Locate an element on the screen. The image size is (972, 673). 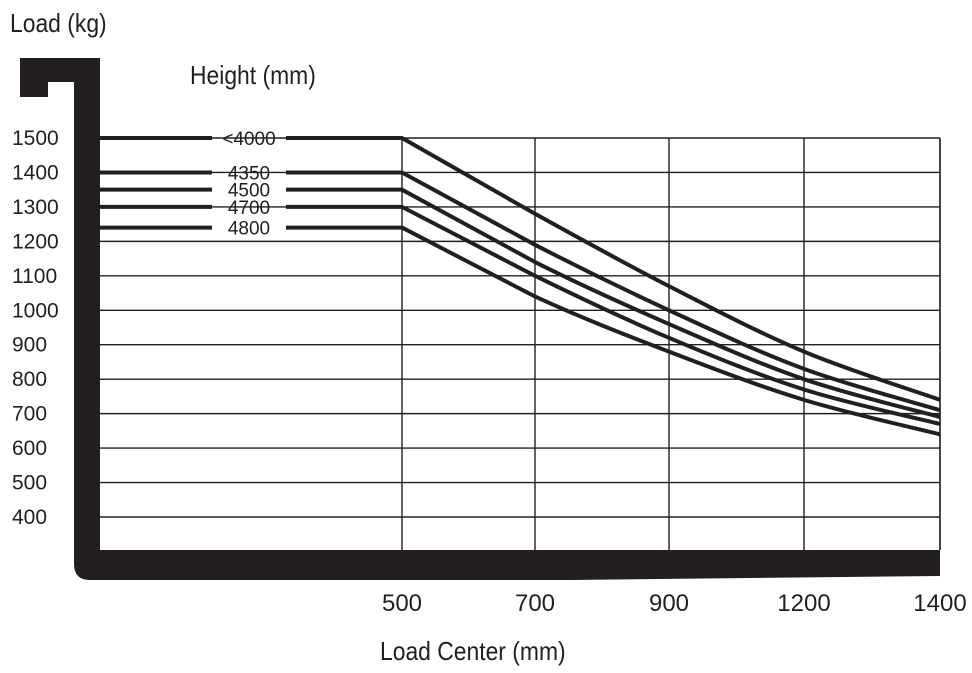
y-tick-label: 1300 is located at coordinates (35, 207).